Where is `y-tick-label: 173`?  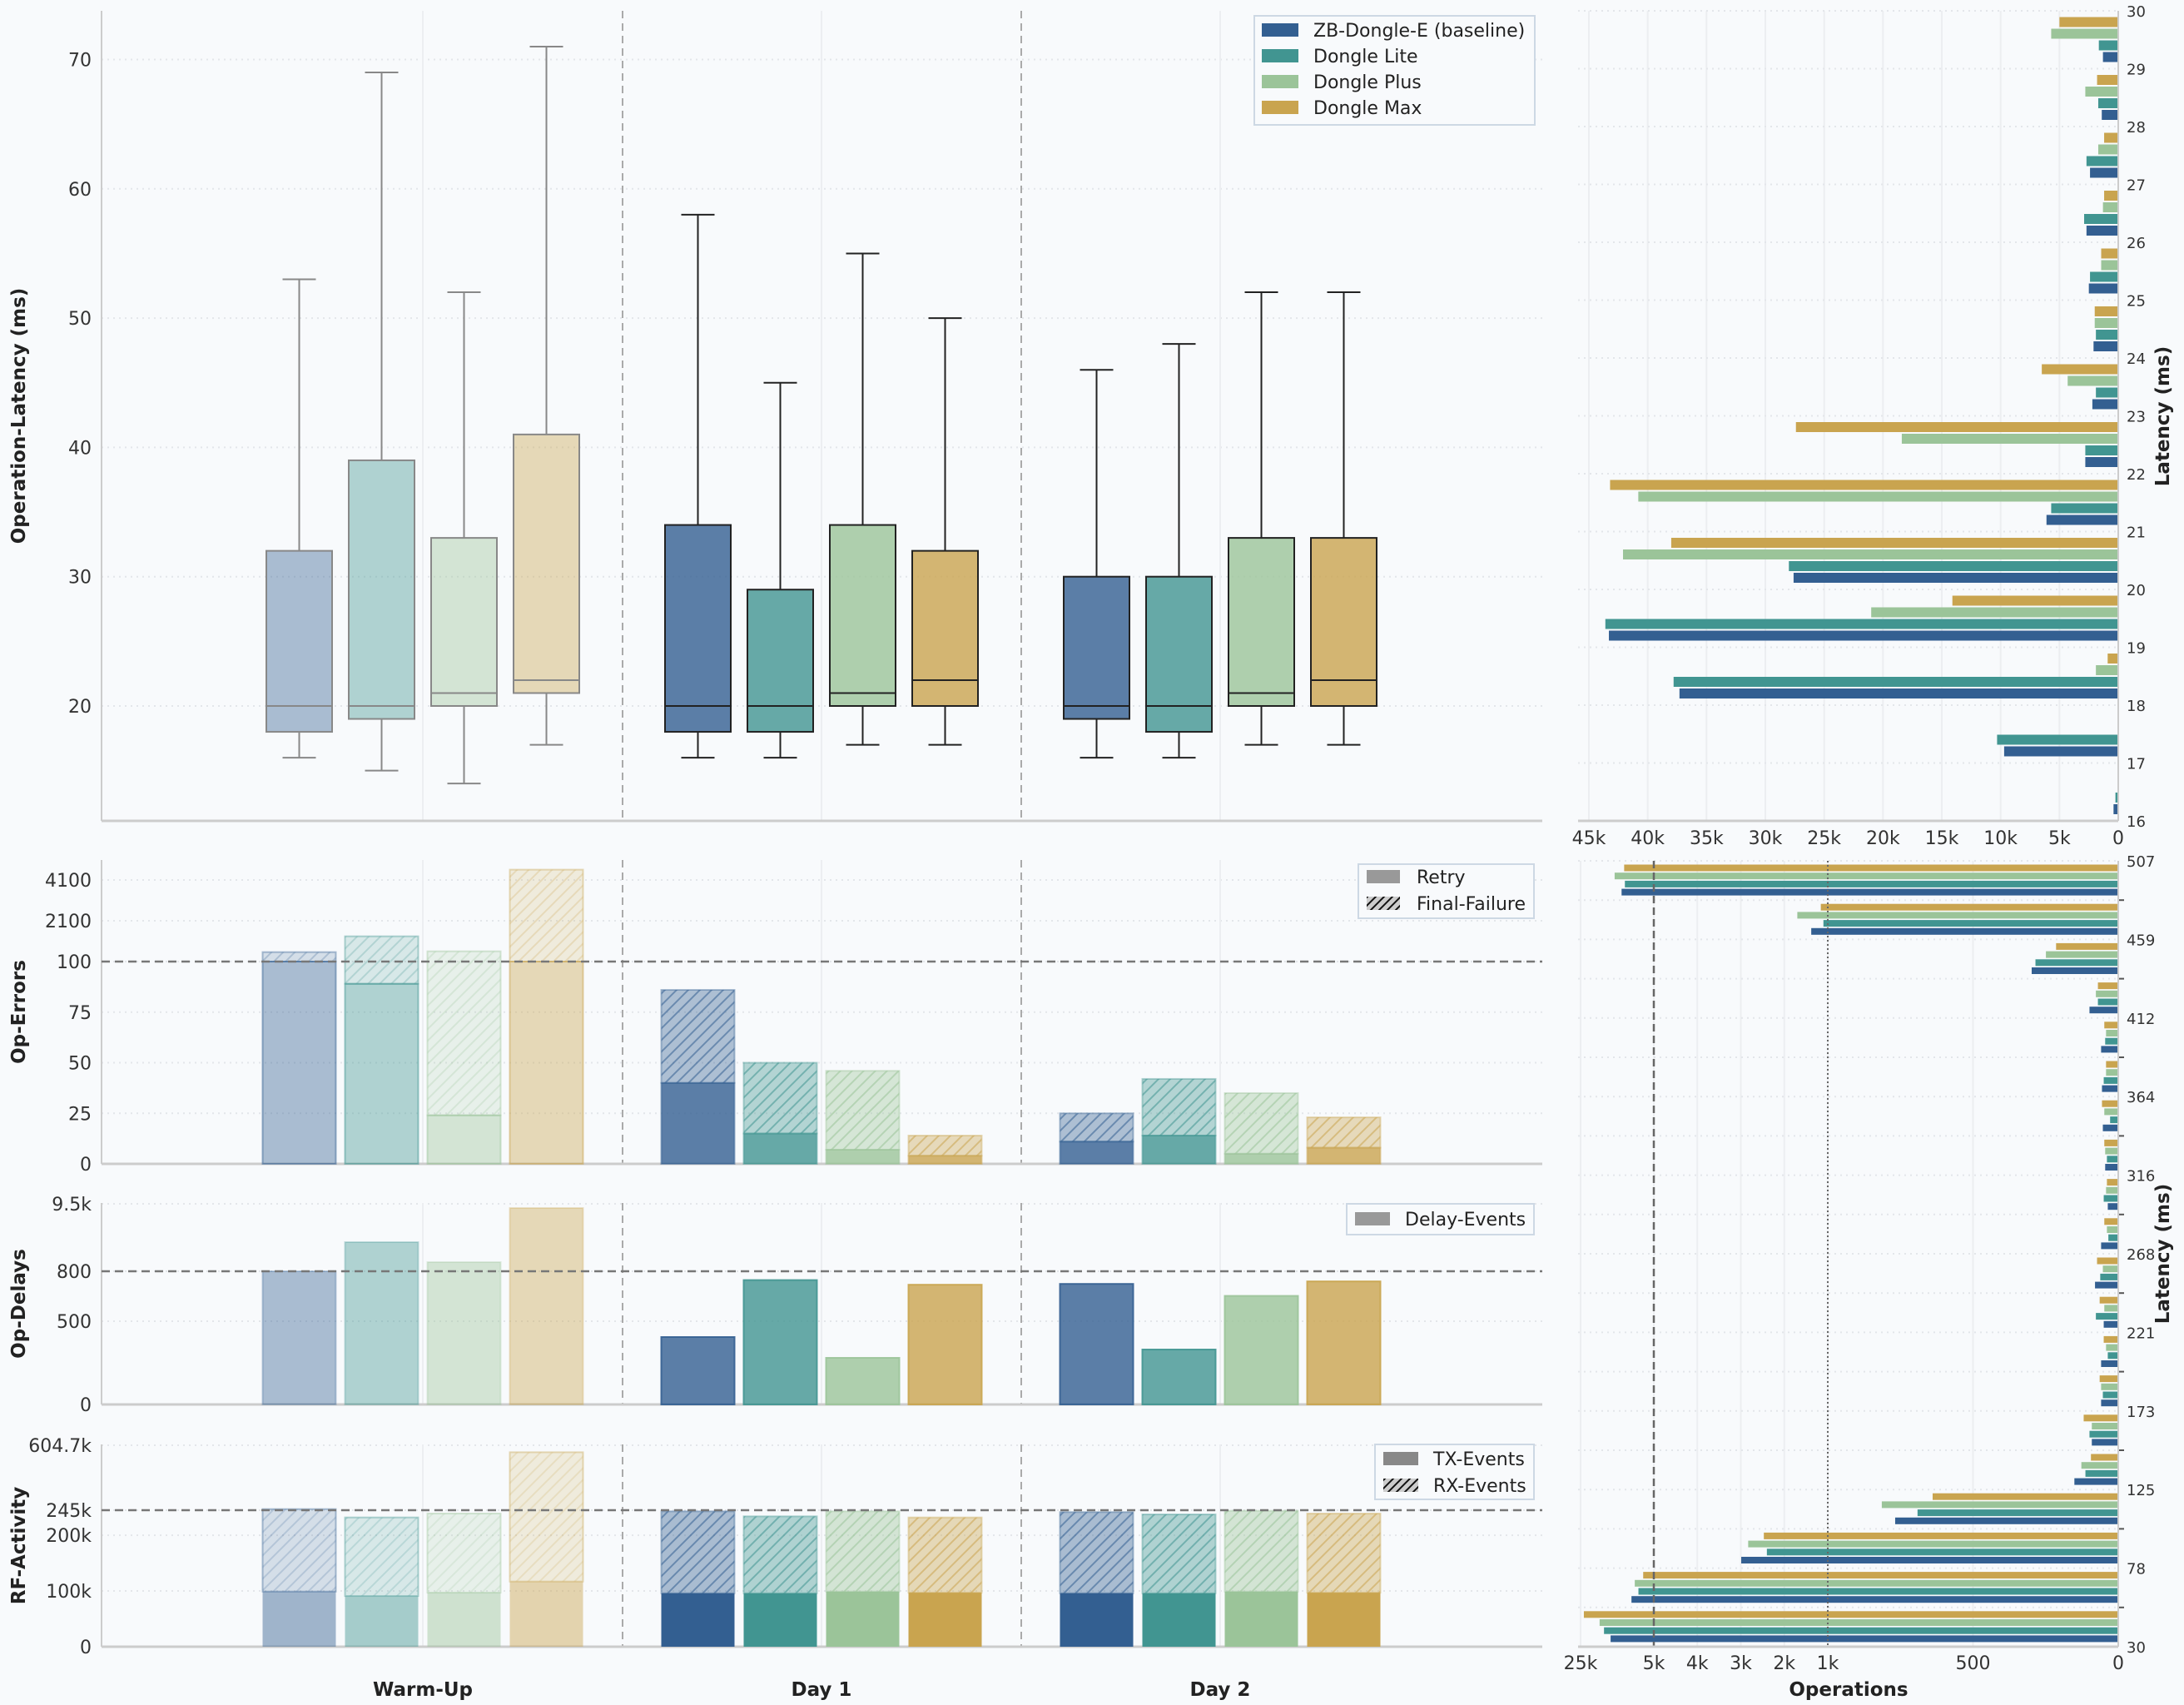
y-tick-label: 173 is located at coordinates (2141, 1412).